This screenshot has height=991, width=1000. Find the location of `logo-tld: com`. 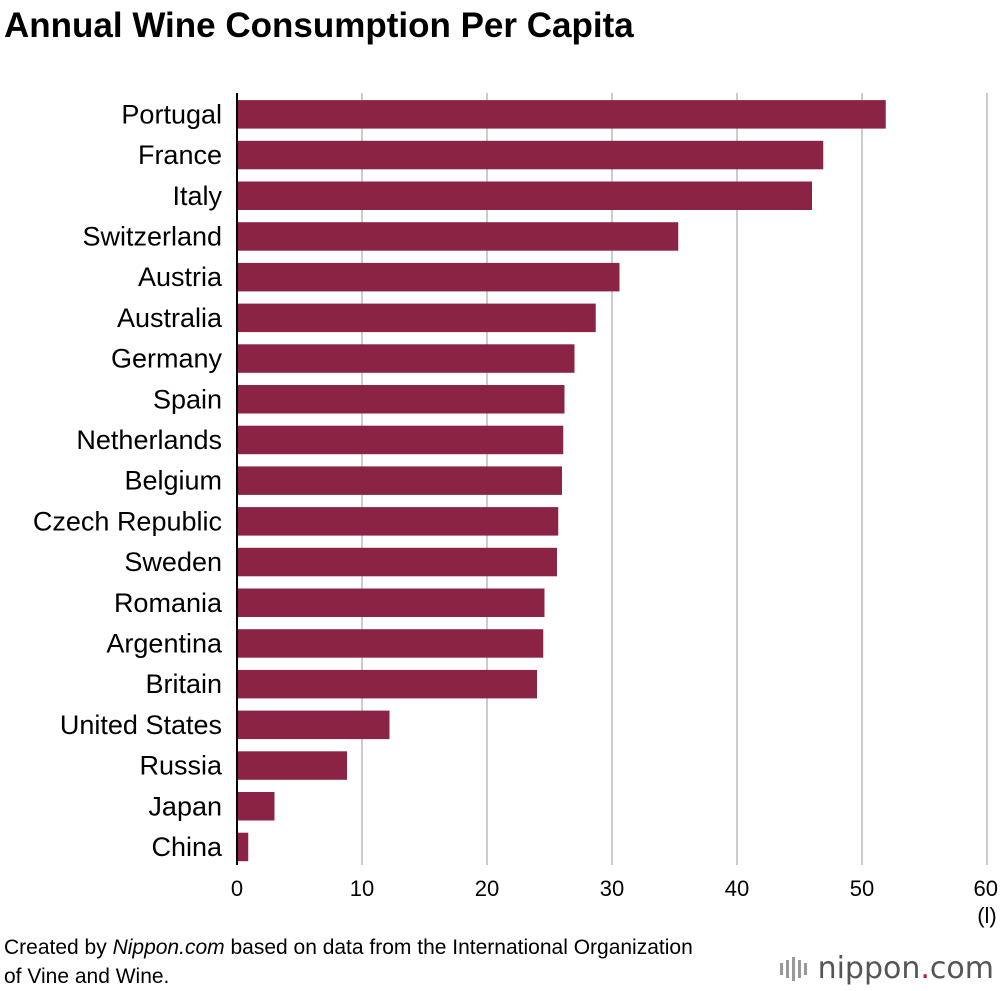

logo-tld: com is located at coordinates (961, 968).